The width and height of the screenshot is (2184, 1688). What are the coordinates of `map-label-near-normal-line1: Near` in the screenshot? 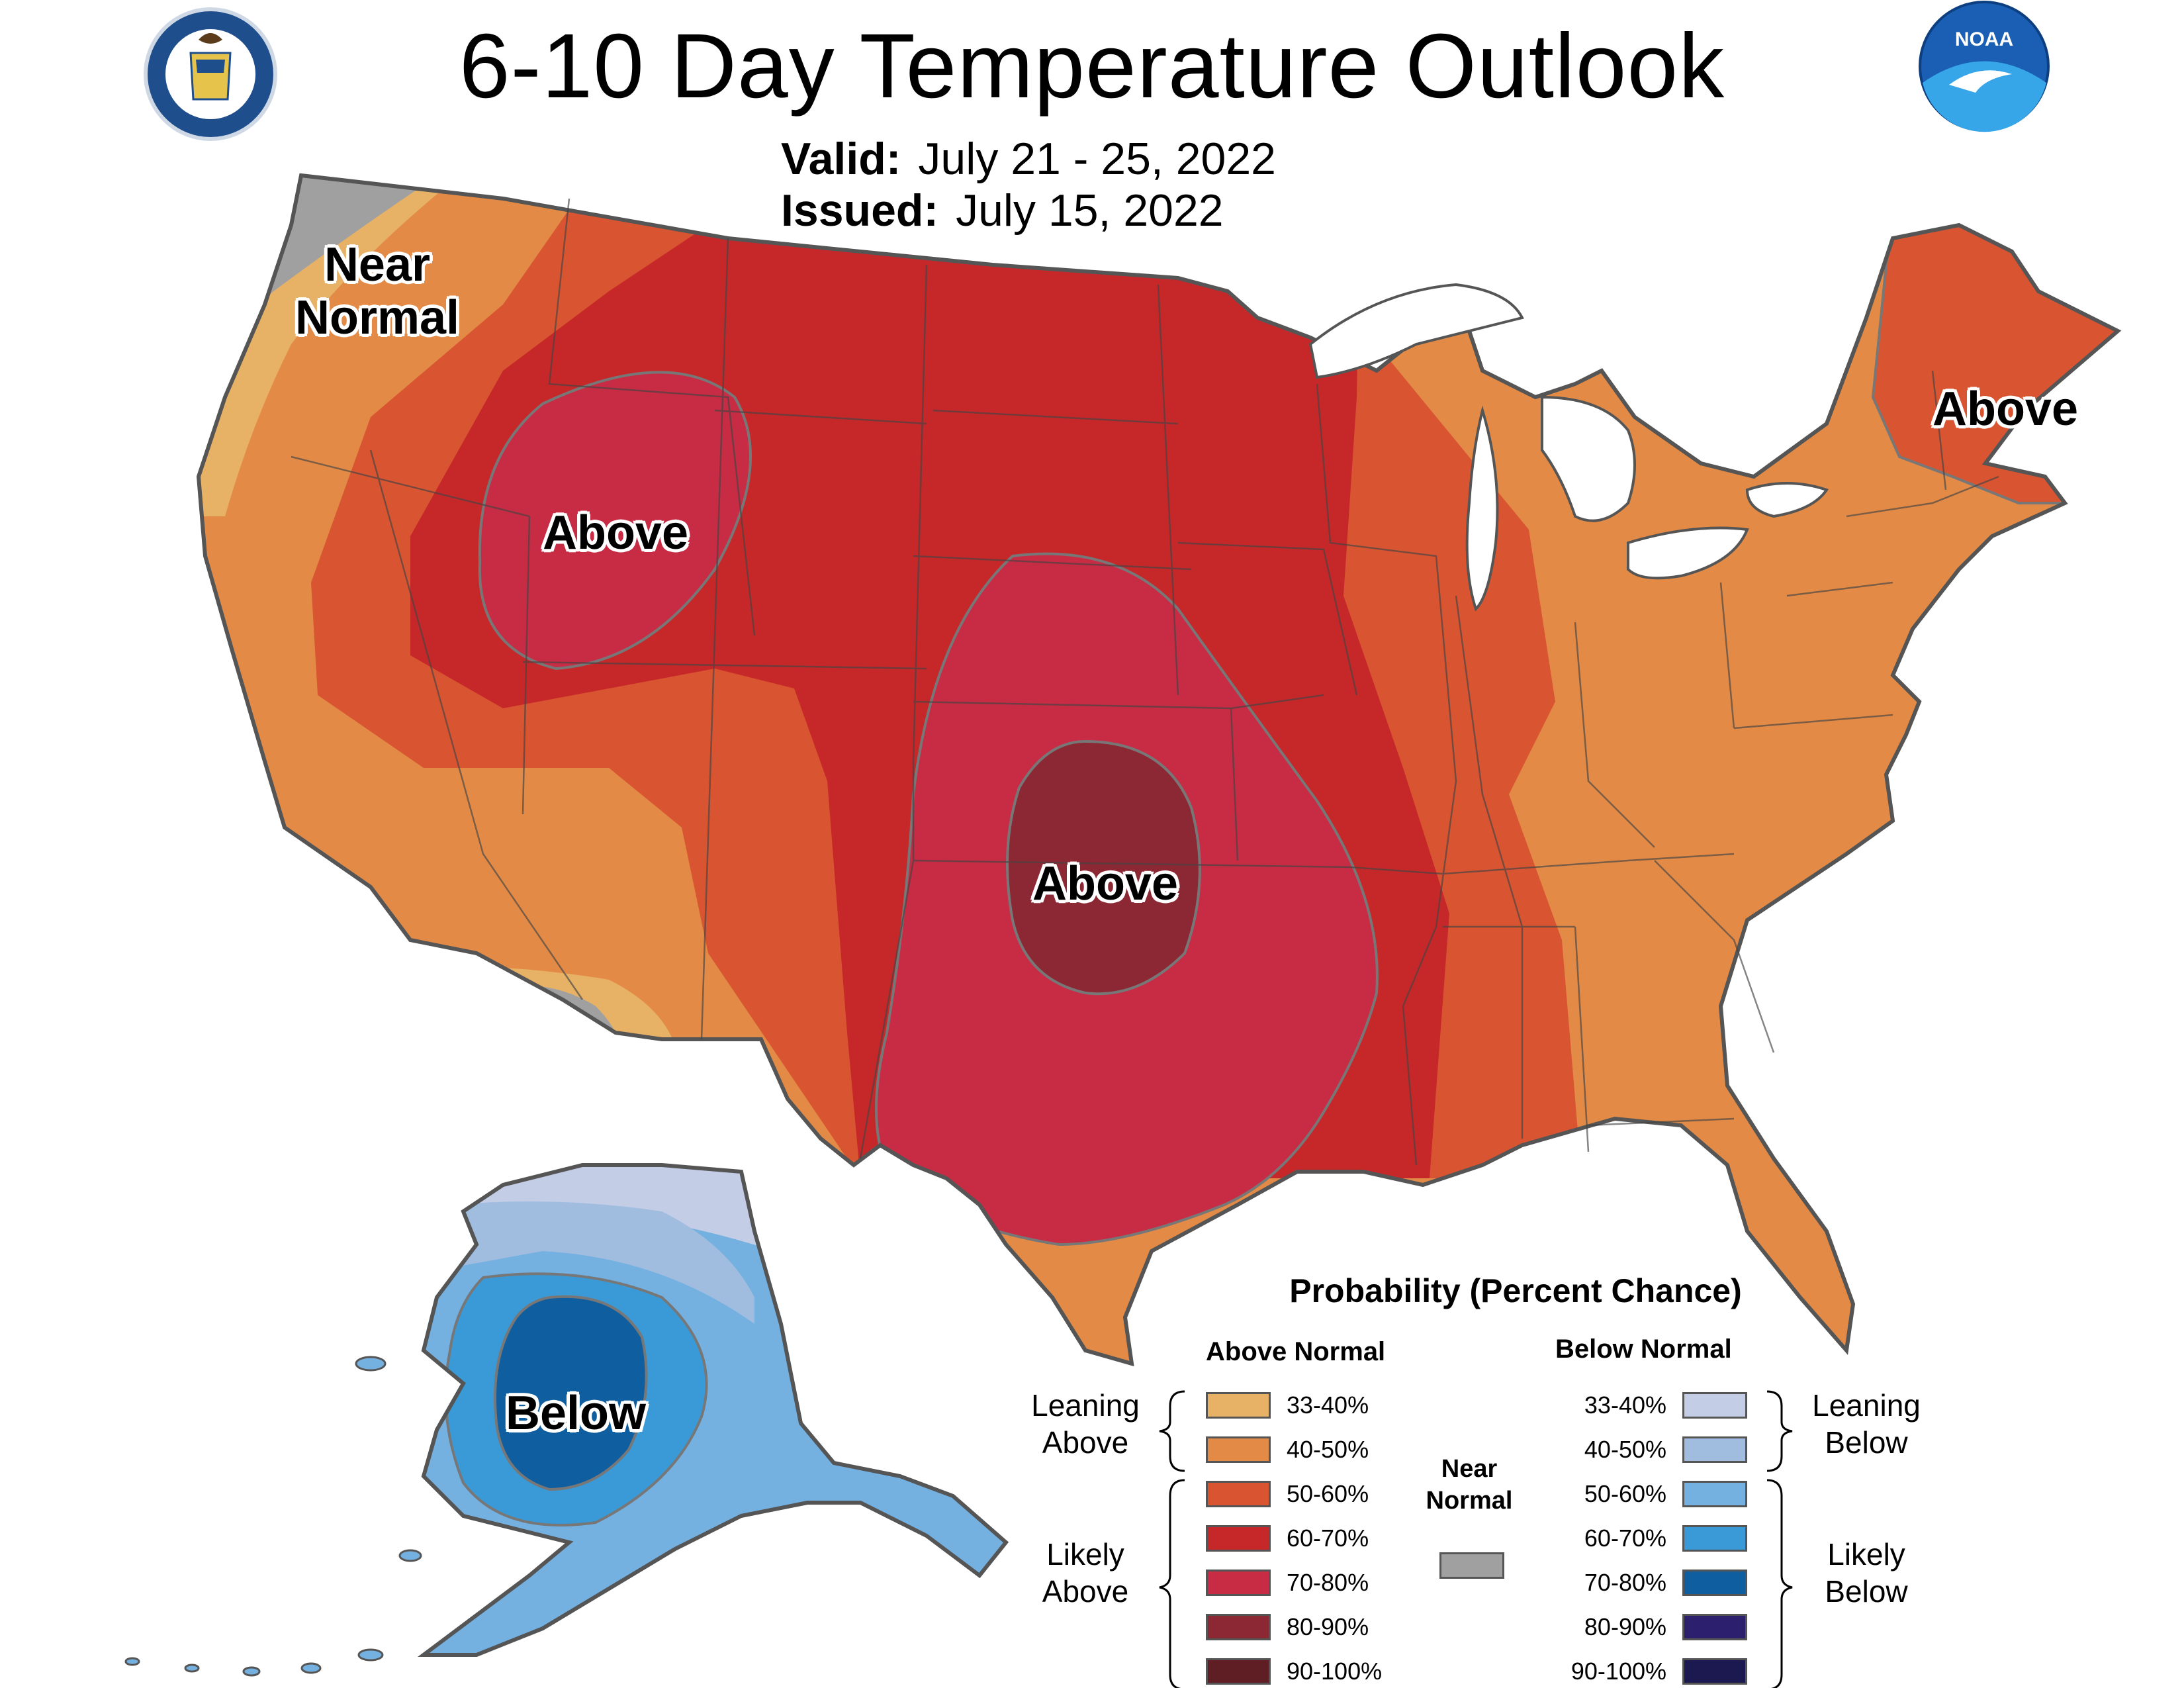 It's located at (377, 264).